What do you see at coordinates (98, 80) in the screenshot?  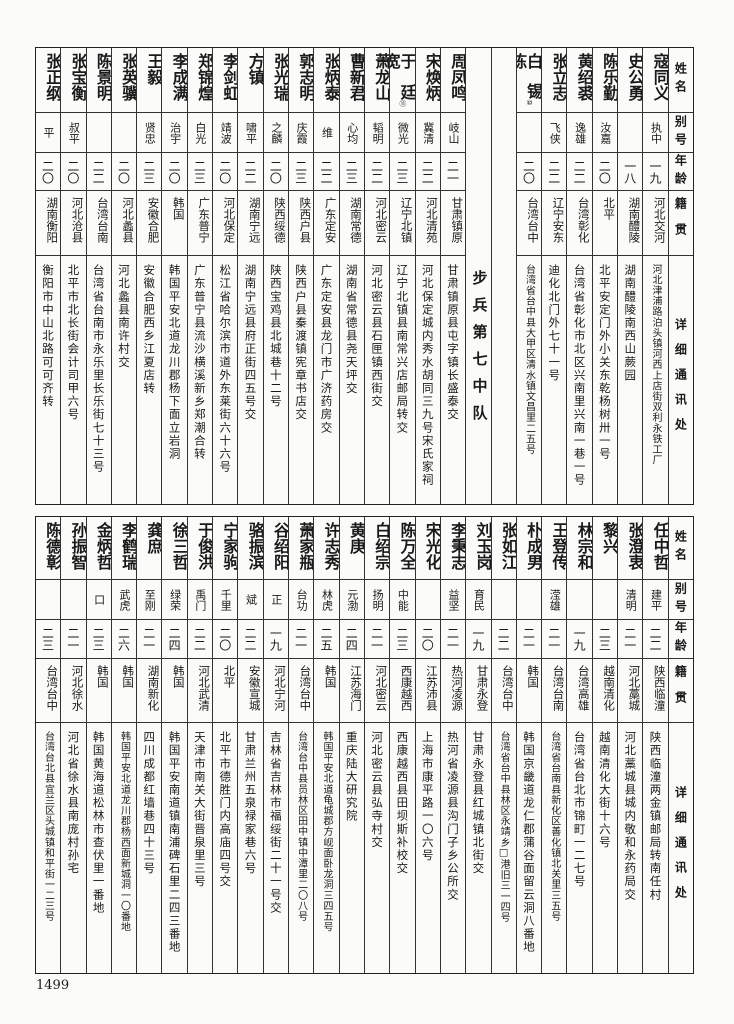 I see `person-name: 陈景明` at bounding box center [98, 80].